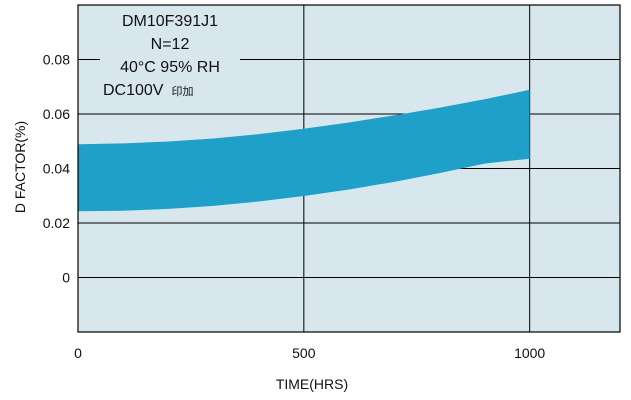 The height and width of the screenshot is (400, 631). I want to click on annotation-model: DM10F391J1, so click(170, 21).